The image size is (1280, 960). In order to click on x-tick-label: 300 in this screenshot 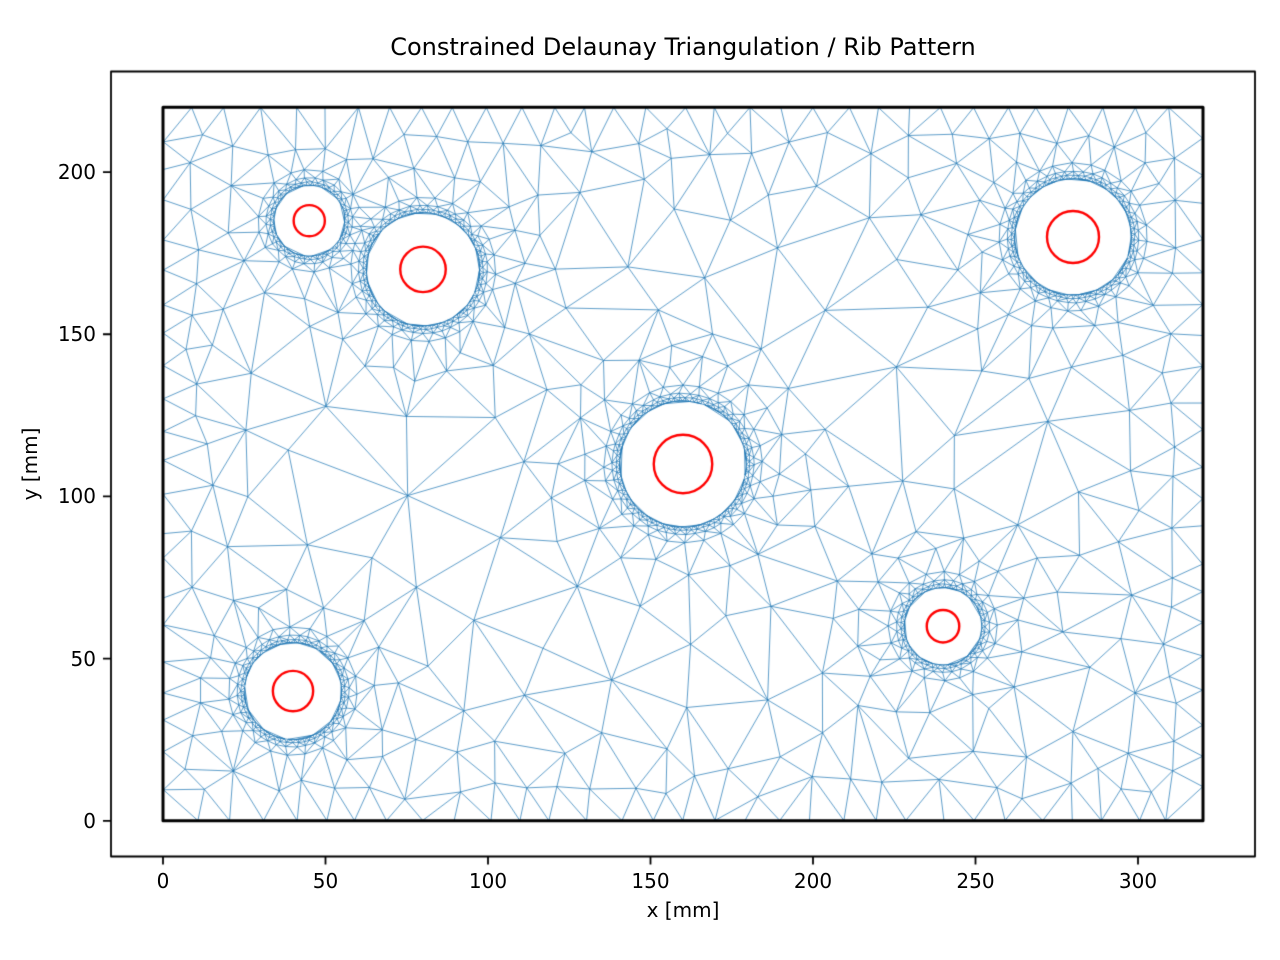, I will do `click(1138, 881)`.